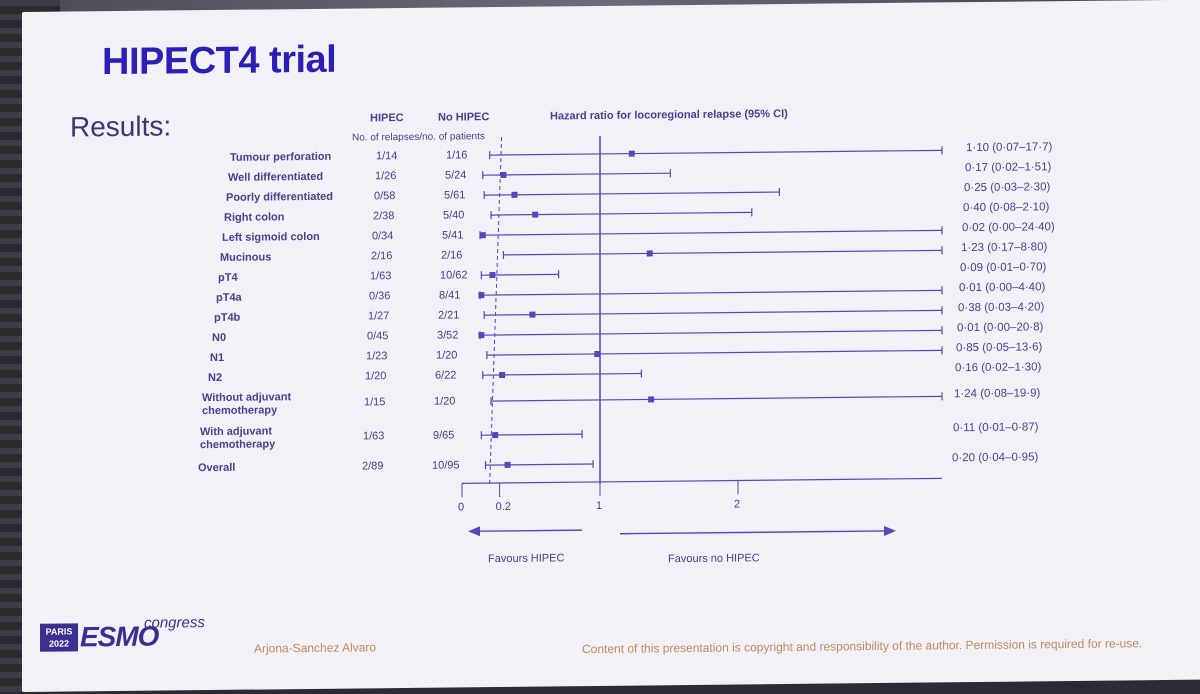  Describe the element at coordinates (503, 507) in the screenshot. I see `x-tick-label: 0.2` at that location.